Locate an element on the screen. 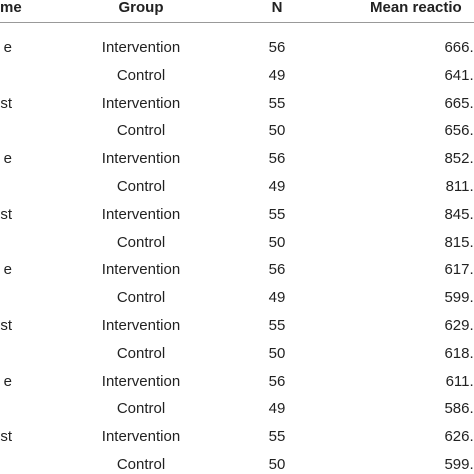 Image resolution: width=474 pixels, height=474 pixels. table-cell-mean: 641.5 is located at coordinates (459, 75).